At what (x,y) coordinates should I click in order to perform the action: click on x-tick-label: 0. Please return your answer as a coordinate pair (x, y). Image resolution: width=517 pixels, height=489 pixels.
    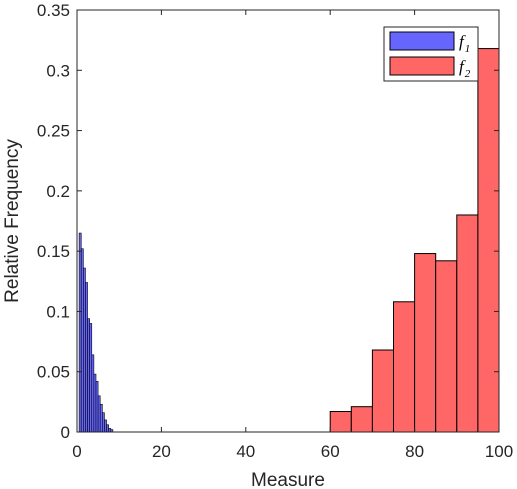
    Looking at the image, I should click on (76, 451).